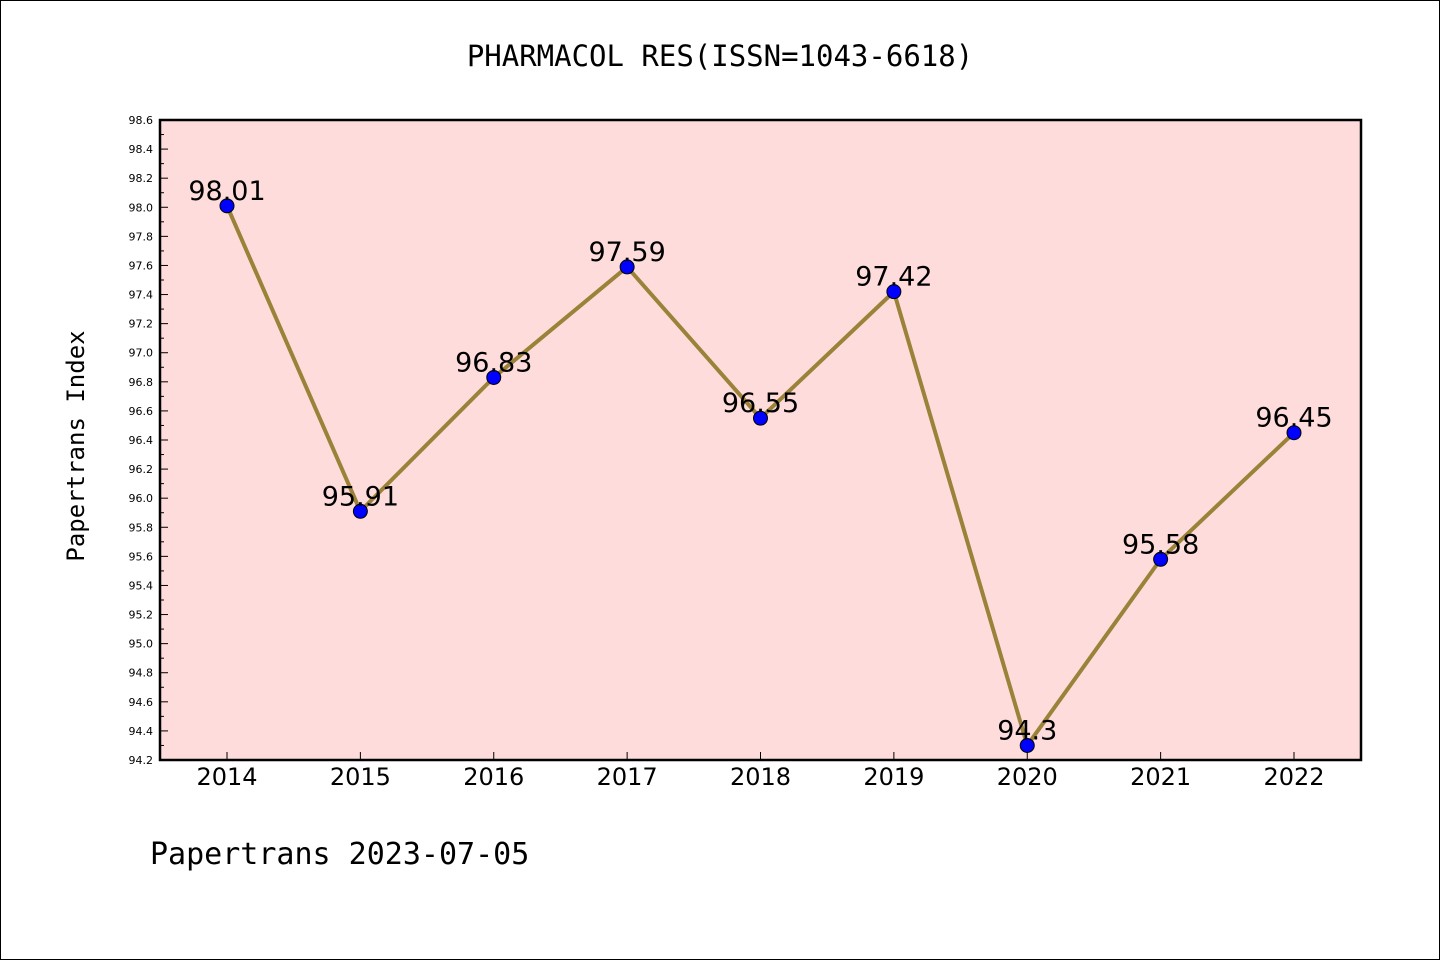  What do you see at coordinates (141, 673) in the screenshot?
I see `y-tick-label: 94.8` at bounding box center [141, 673].